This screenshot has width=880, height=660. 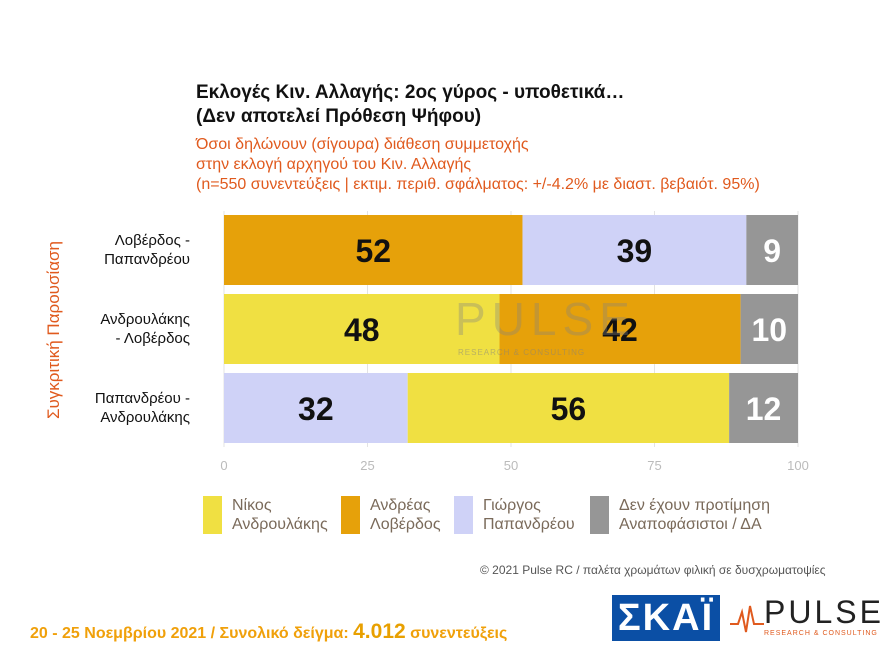 I want to click on category-label-line: Παπανδρέου, so click(x=147, y=259).